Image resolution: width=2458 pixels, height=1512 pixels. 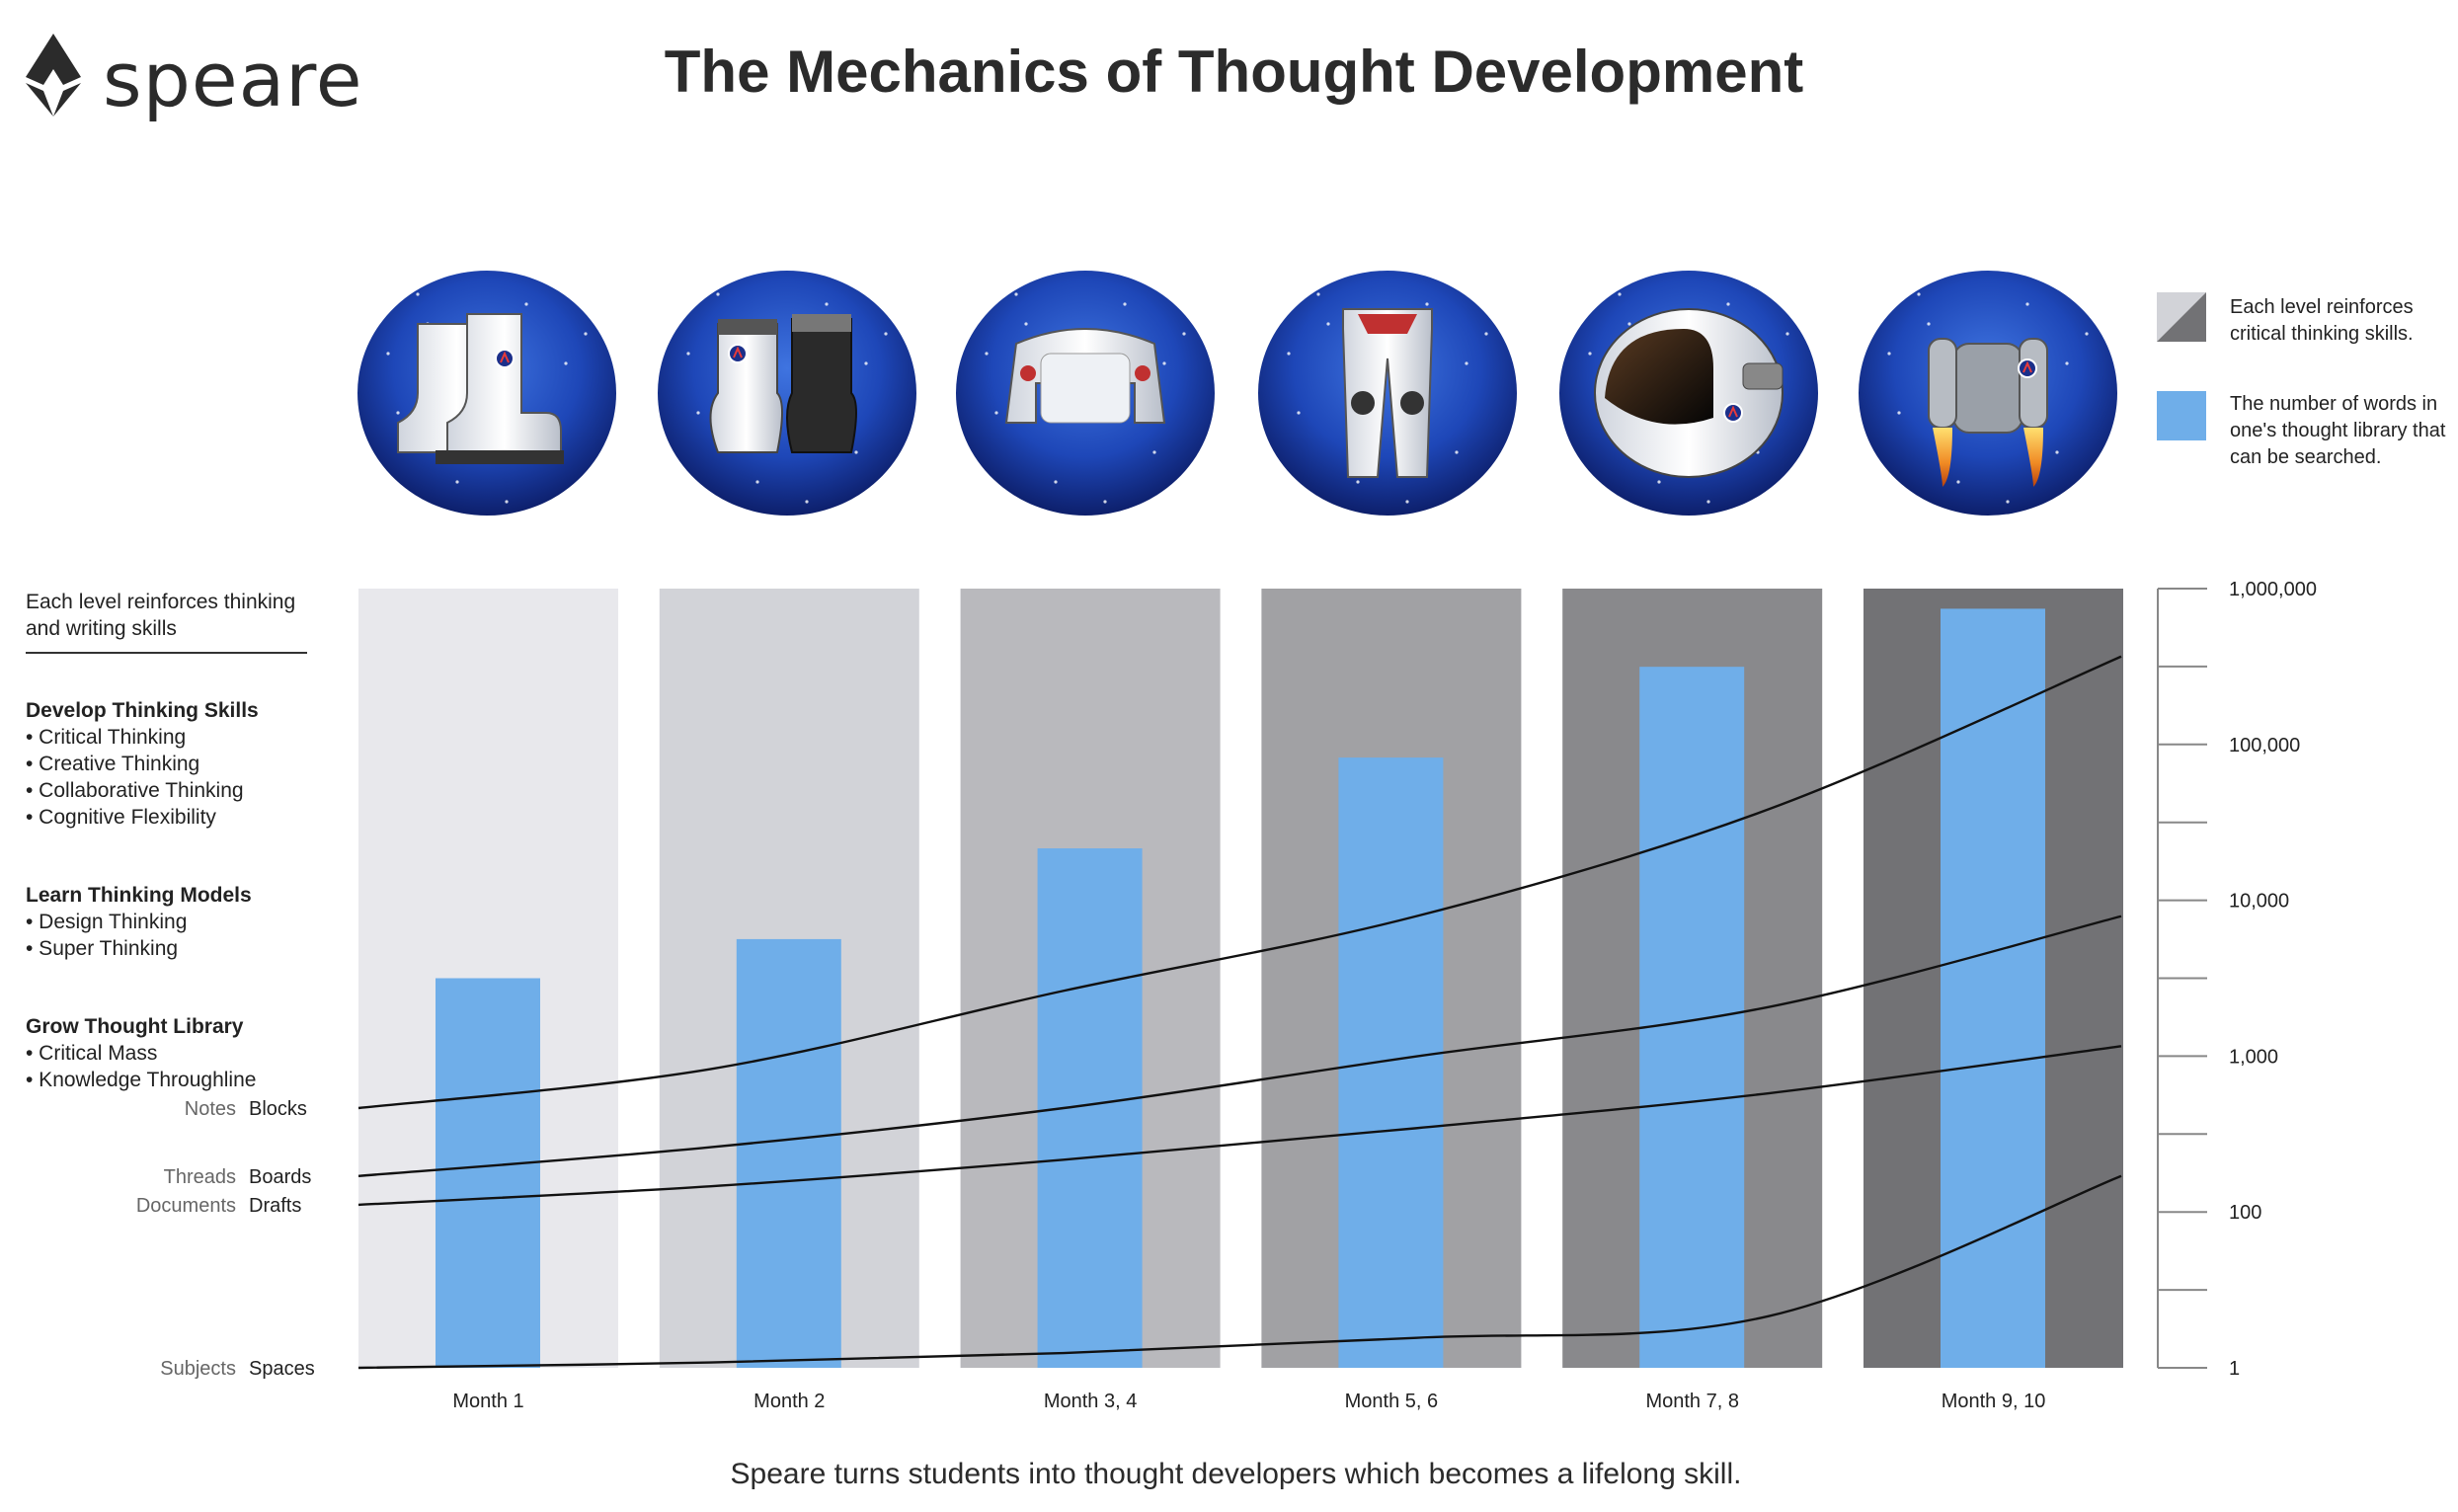 I want to click on x-tick-label: Month 9, 10, so click(x=1994, y=1402).